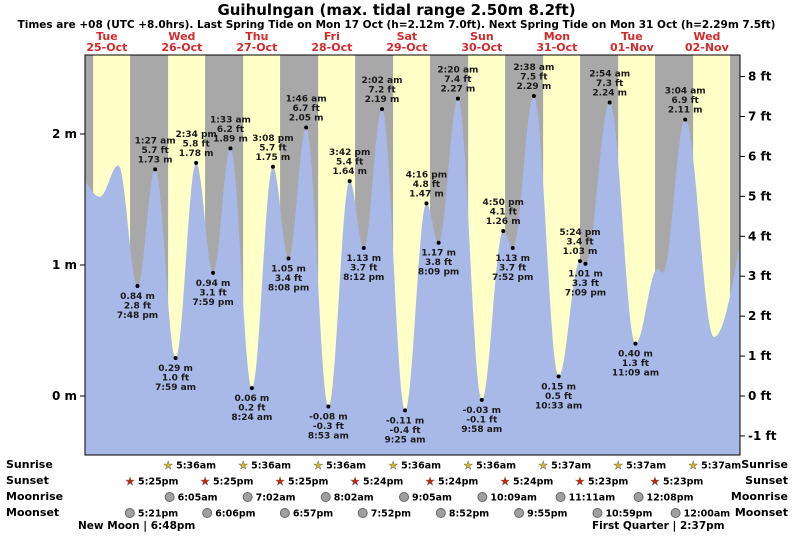 This screenshot has height=539, width=793. What do you see at coordinates (760, 236) in the screenshot?
I see `y-axis-label-right: 4 ft` at bounding box center [760, 236].